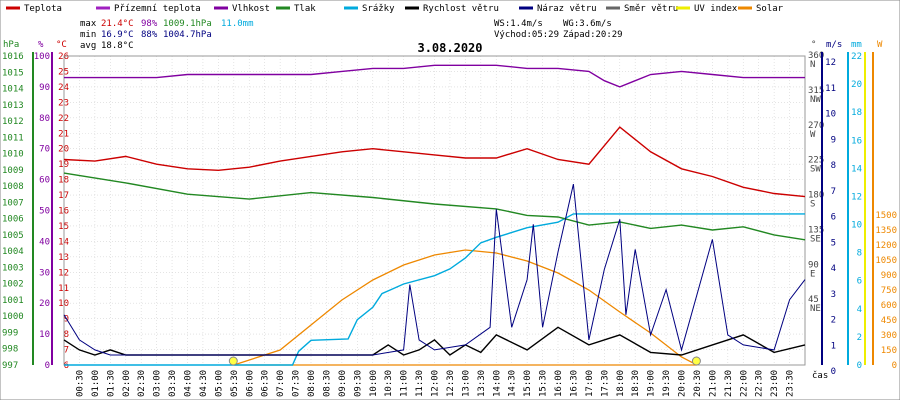 This screenshot has height=400, width=900. I want to click on tick-dir-deg: 45, so click(813, 300).